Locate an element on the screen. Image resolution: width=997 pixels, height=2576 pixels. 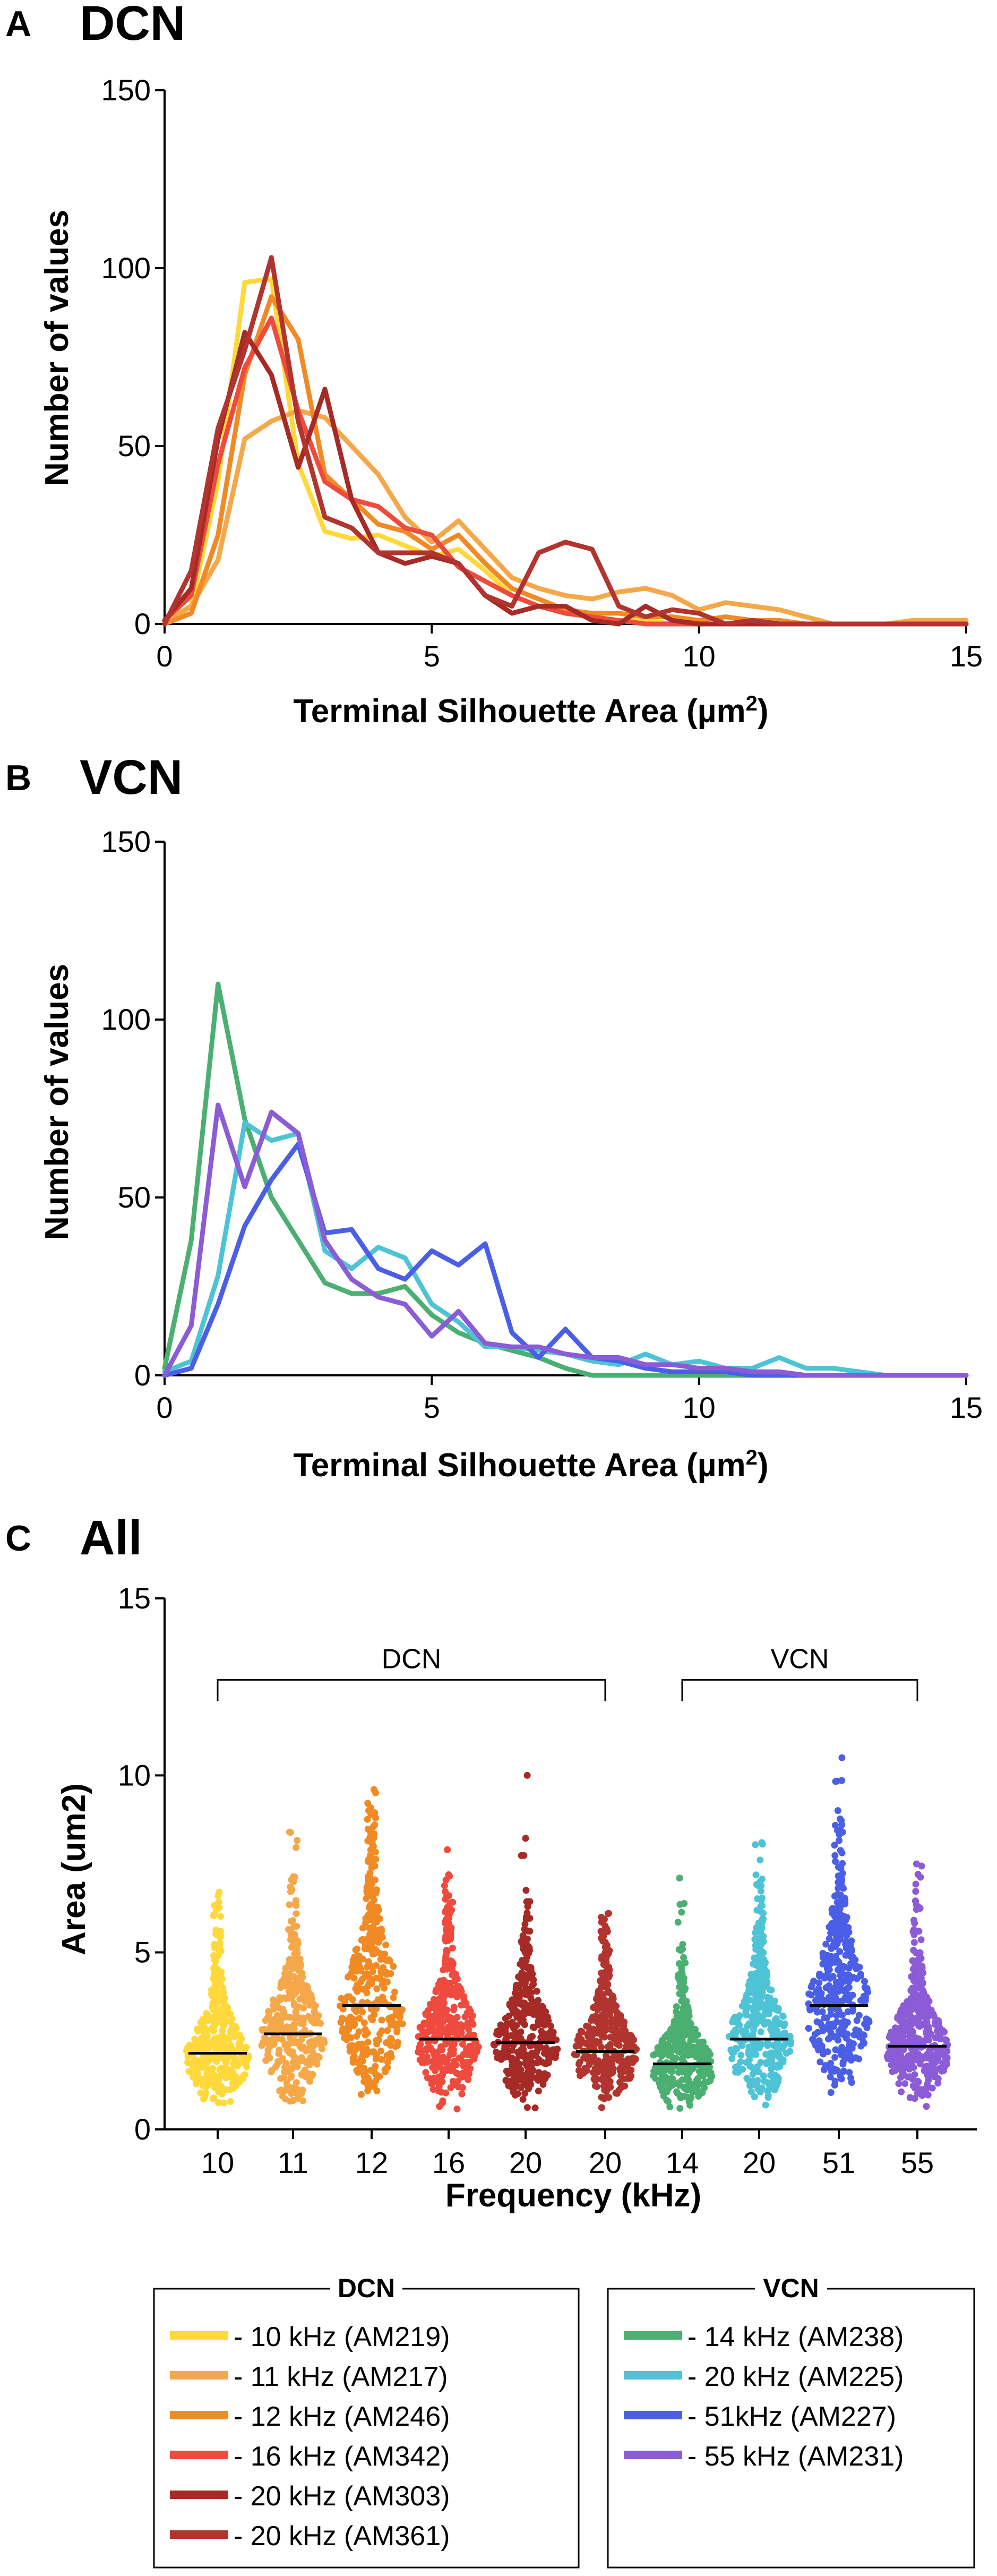
legend-label: - 11 kHz (AM217) is located at coordinates (341, 2377).